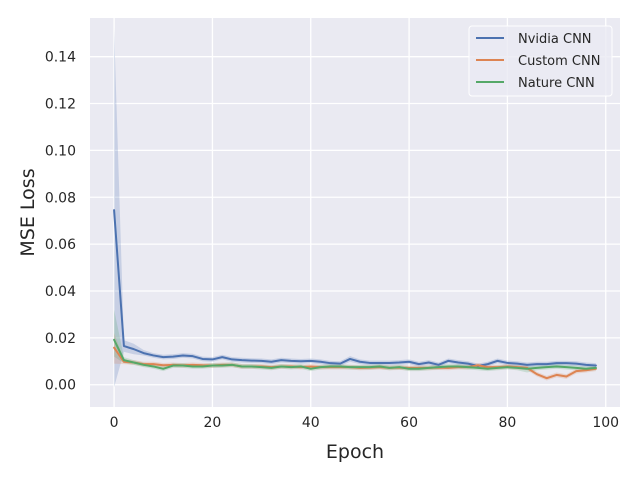 The width and height of the screenshot is (640, 480). I want to click on x-axis-ticks: 0 20 40 60 80 100, so click(364, 423).